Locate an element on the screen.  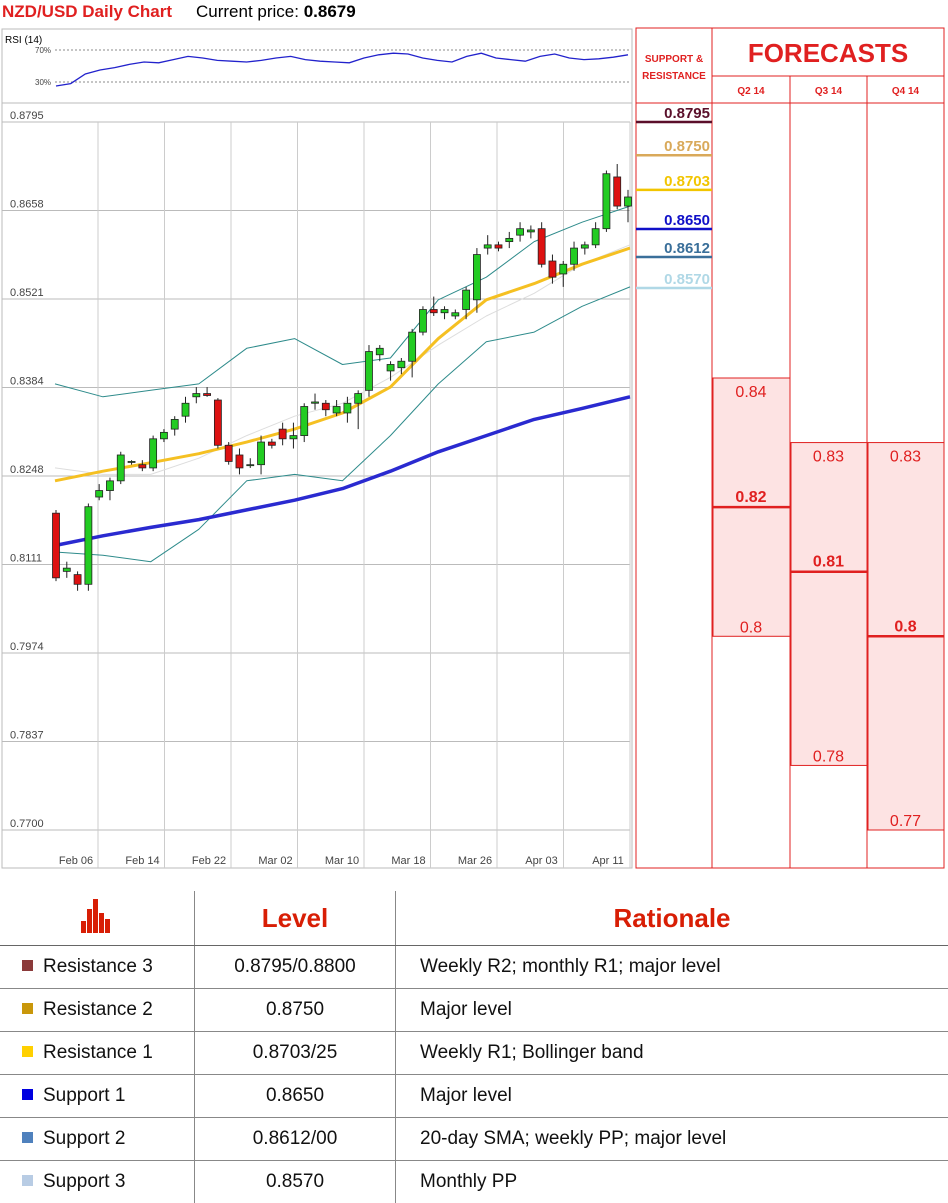
rsi-panel: RSI (14)70%30% is located at coordinates (317, 66).